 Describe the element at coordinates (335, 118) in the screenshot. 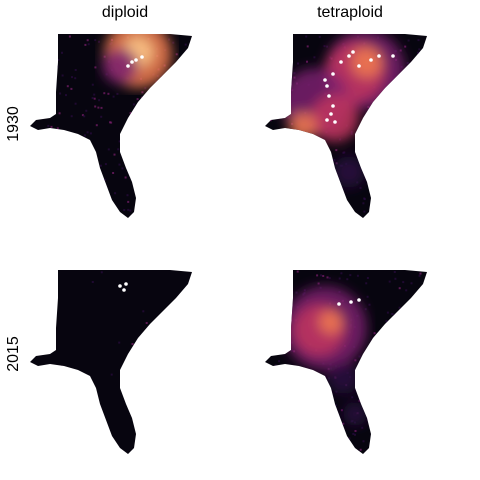

I see `density-hotspot` at that location.